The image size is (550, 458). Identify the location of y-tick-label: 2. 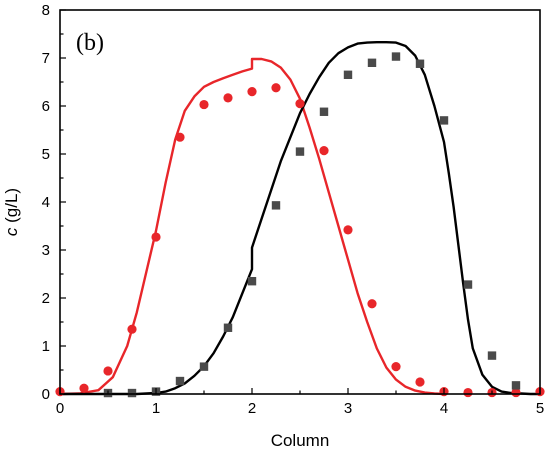
(46, 298).